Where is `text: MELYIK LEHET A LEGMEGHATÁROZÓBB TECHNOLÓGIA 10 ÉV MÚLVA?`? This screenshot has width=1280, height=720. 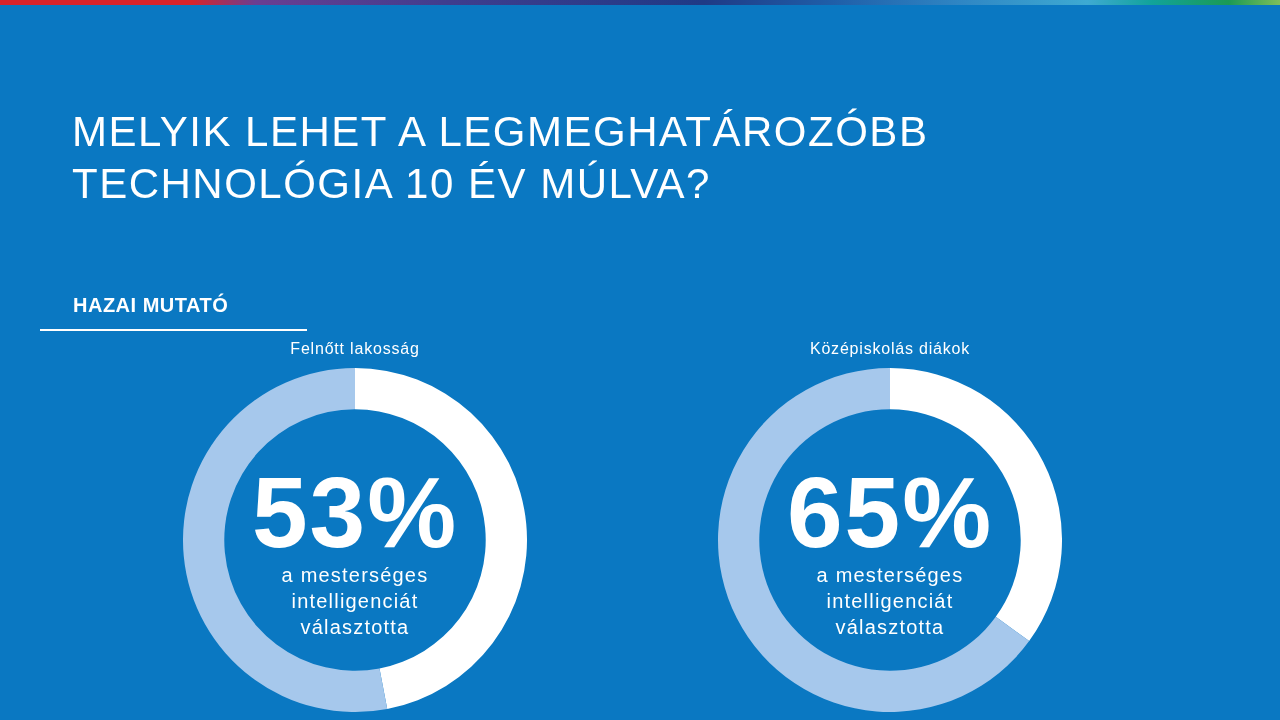
text: MELYIK LEHET A LEGMEGHATÁROZÓBB TECHNOLÓGIA 10 ÉV MÚLVA? is located at coordinates (501, 158).